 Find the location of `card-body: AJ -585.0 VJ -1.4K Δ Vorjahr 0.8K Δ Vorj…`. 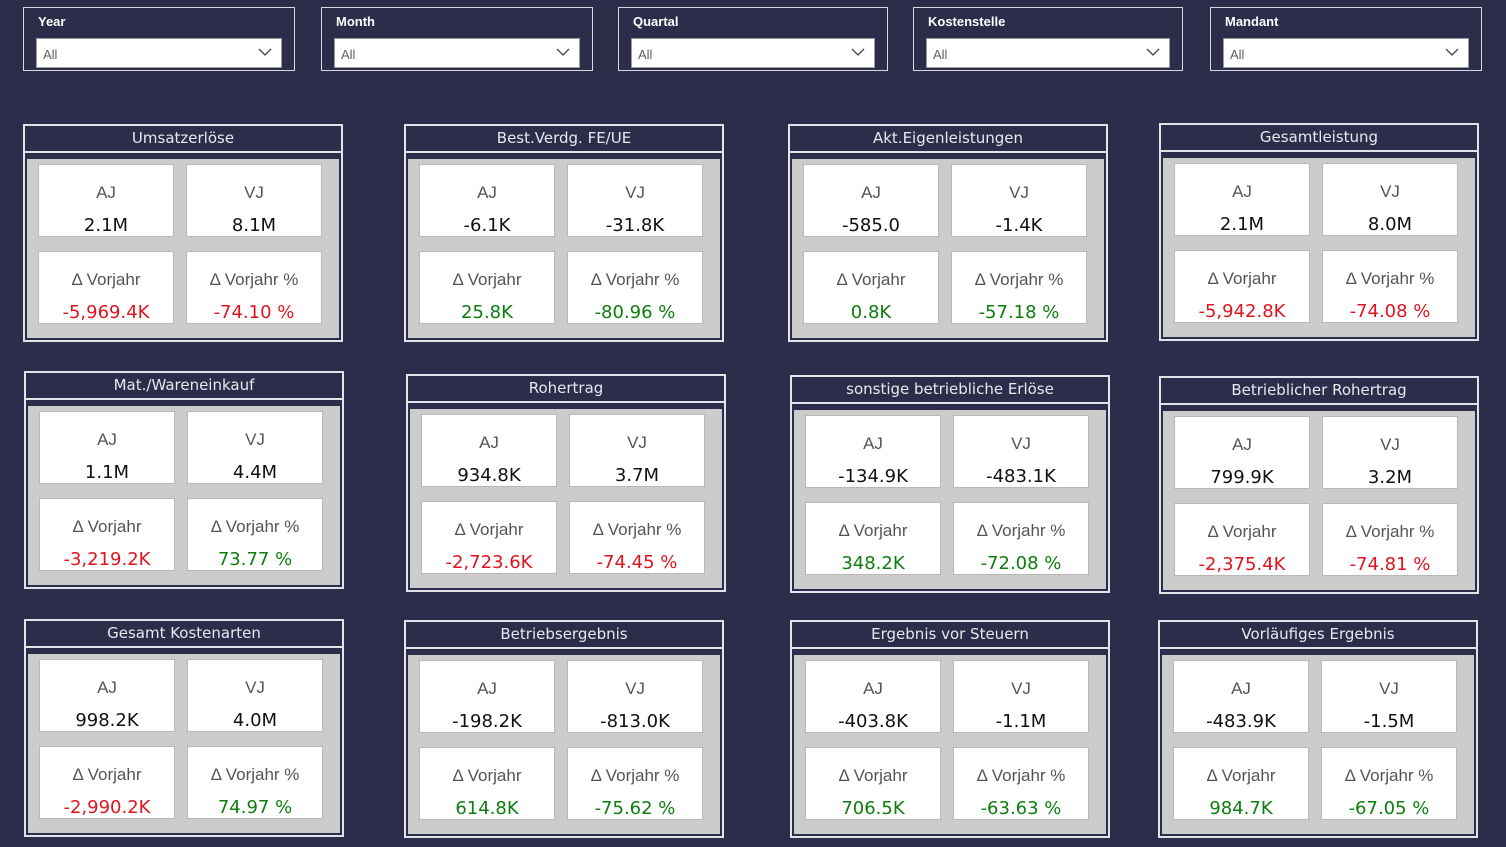

card-body: AJ -585.0 VJ -1.4K Δ Vorjahr 0.8K Δ Vorj… is located at coordinates (948, 246).